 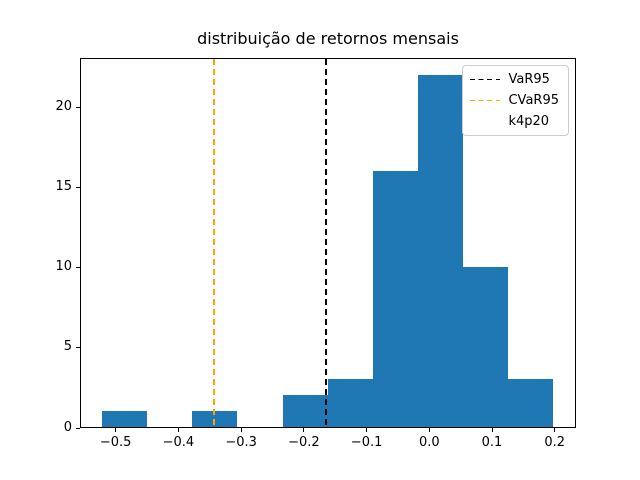 I want to click on legend-item-k4p20: k4p20, so click(x=514, y=121).